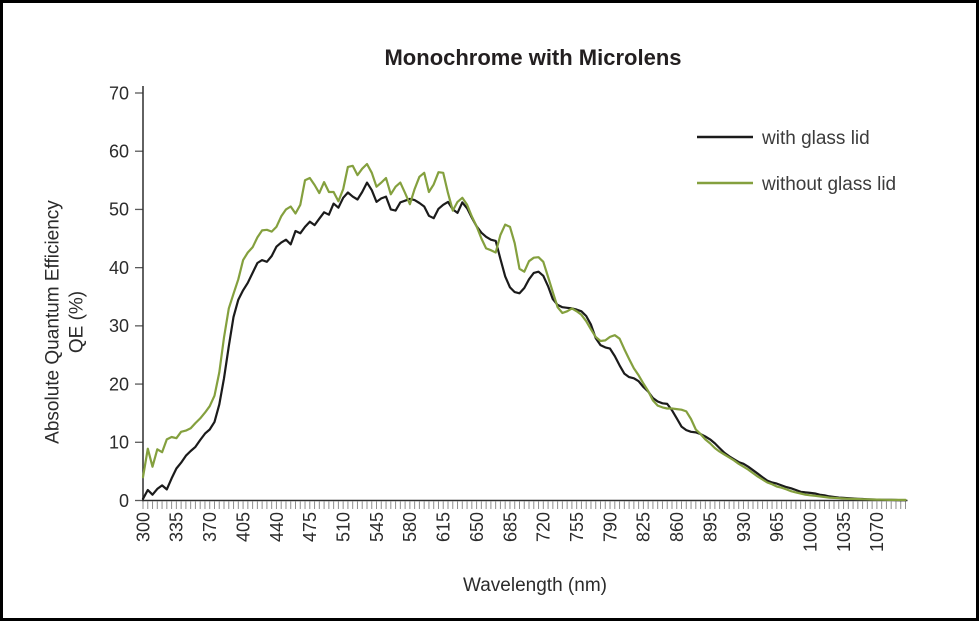  What do you see at coordinates (210, 527) in the screenshot?
I see `x-tick-label: 370` at bounding box center [210, 527].